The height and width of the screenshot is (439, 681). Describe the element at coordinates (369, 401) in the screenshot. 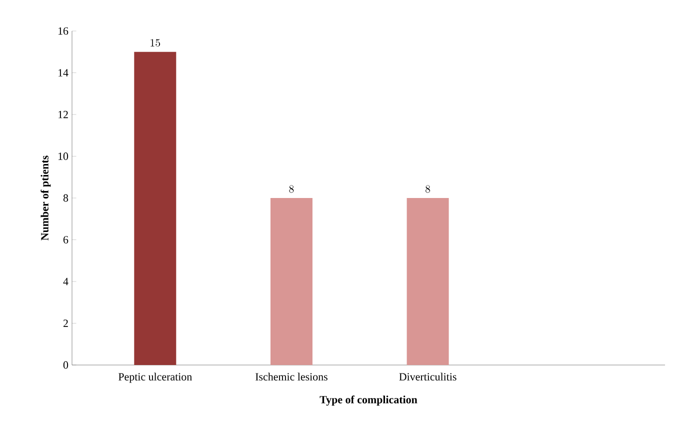

I see `x-axis-title: Type of complication` at that location.